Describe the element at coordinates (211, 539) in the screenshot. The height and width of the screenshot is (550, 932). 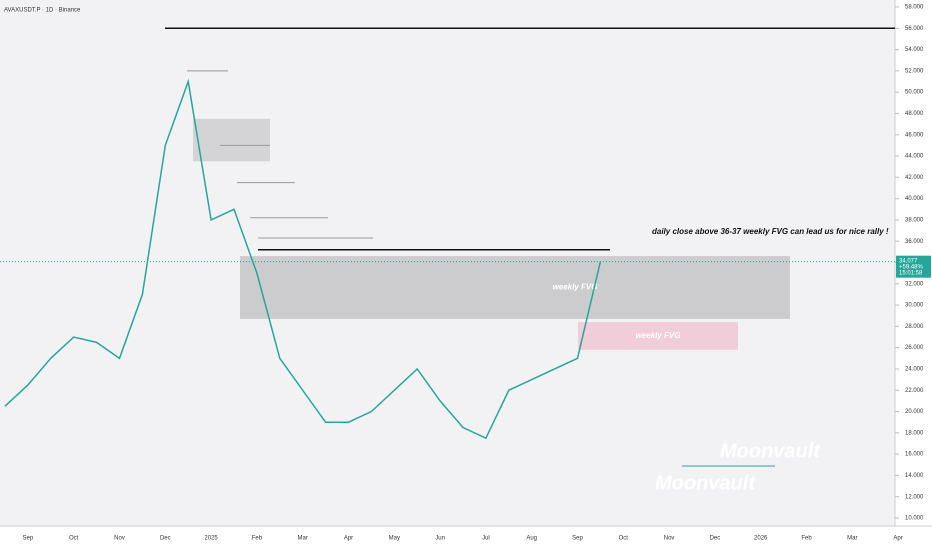
I see `x-tick-label: 2025` at that location.